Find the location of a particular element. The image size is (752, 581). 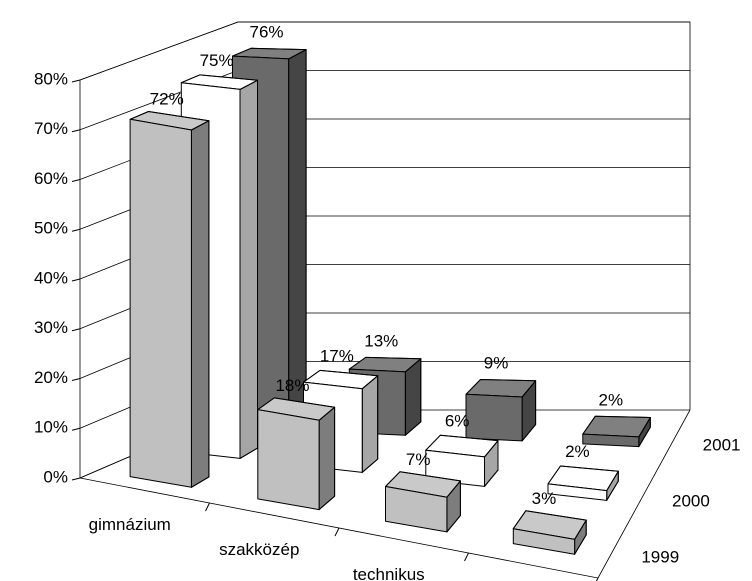

data-label: 72% is located at coordinates (167, 99).